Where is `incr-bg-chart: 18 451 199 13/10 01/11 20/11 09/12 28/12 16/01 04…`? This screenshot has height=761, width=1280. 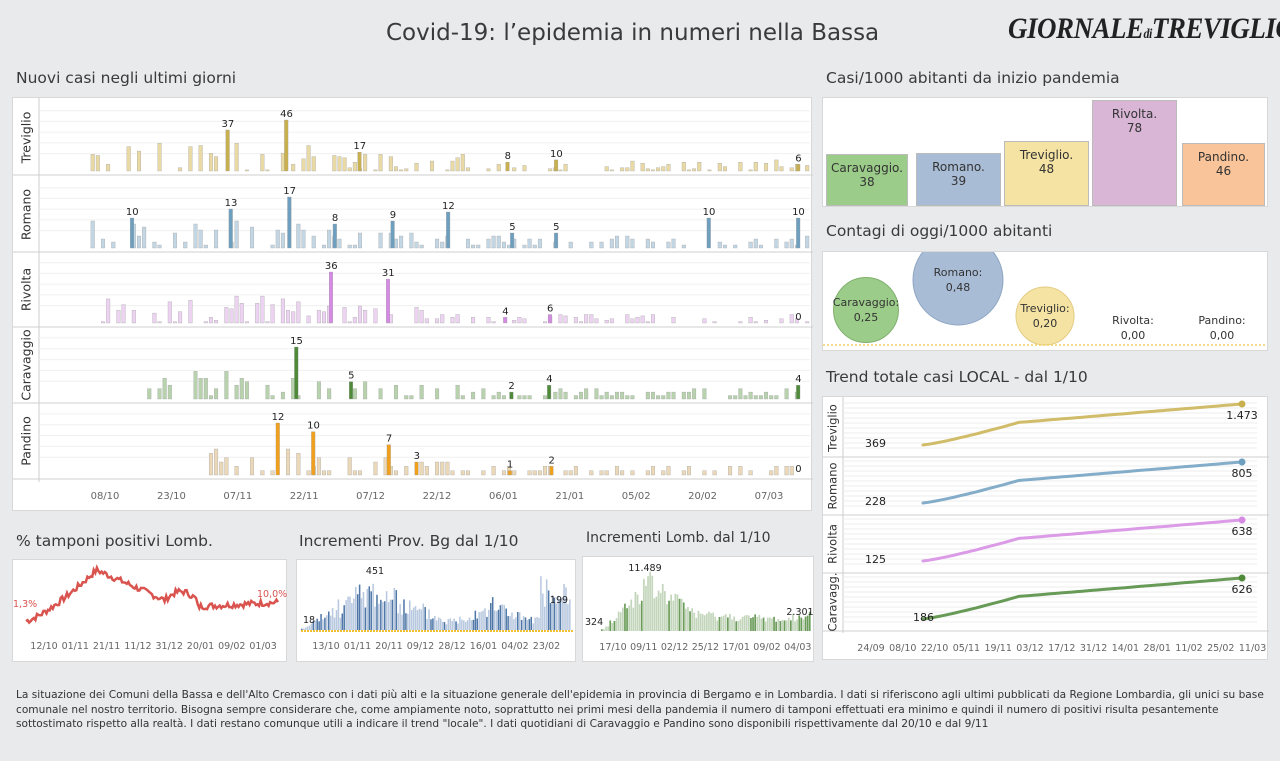 incr-bg-chart: 18 451 199 13/10 01/11 20/11 09/12 28/12 16/01 04… is located at coordinates (437, 609).